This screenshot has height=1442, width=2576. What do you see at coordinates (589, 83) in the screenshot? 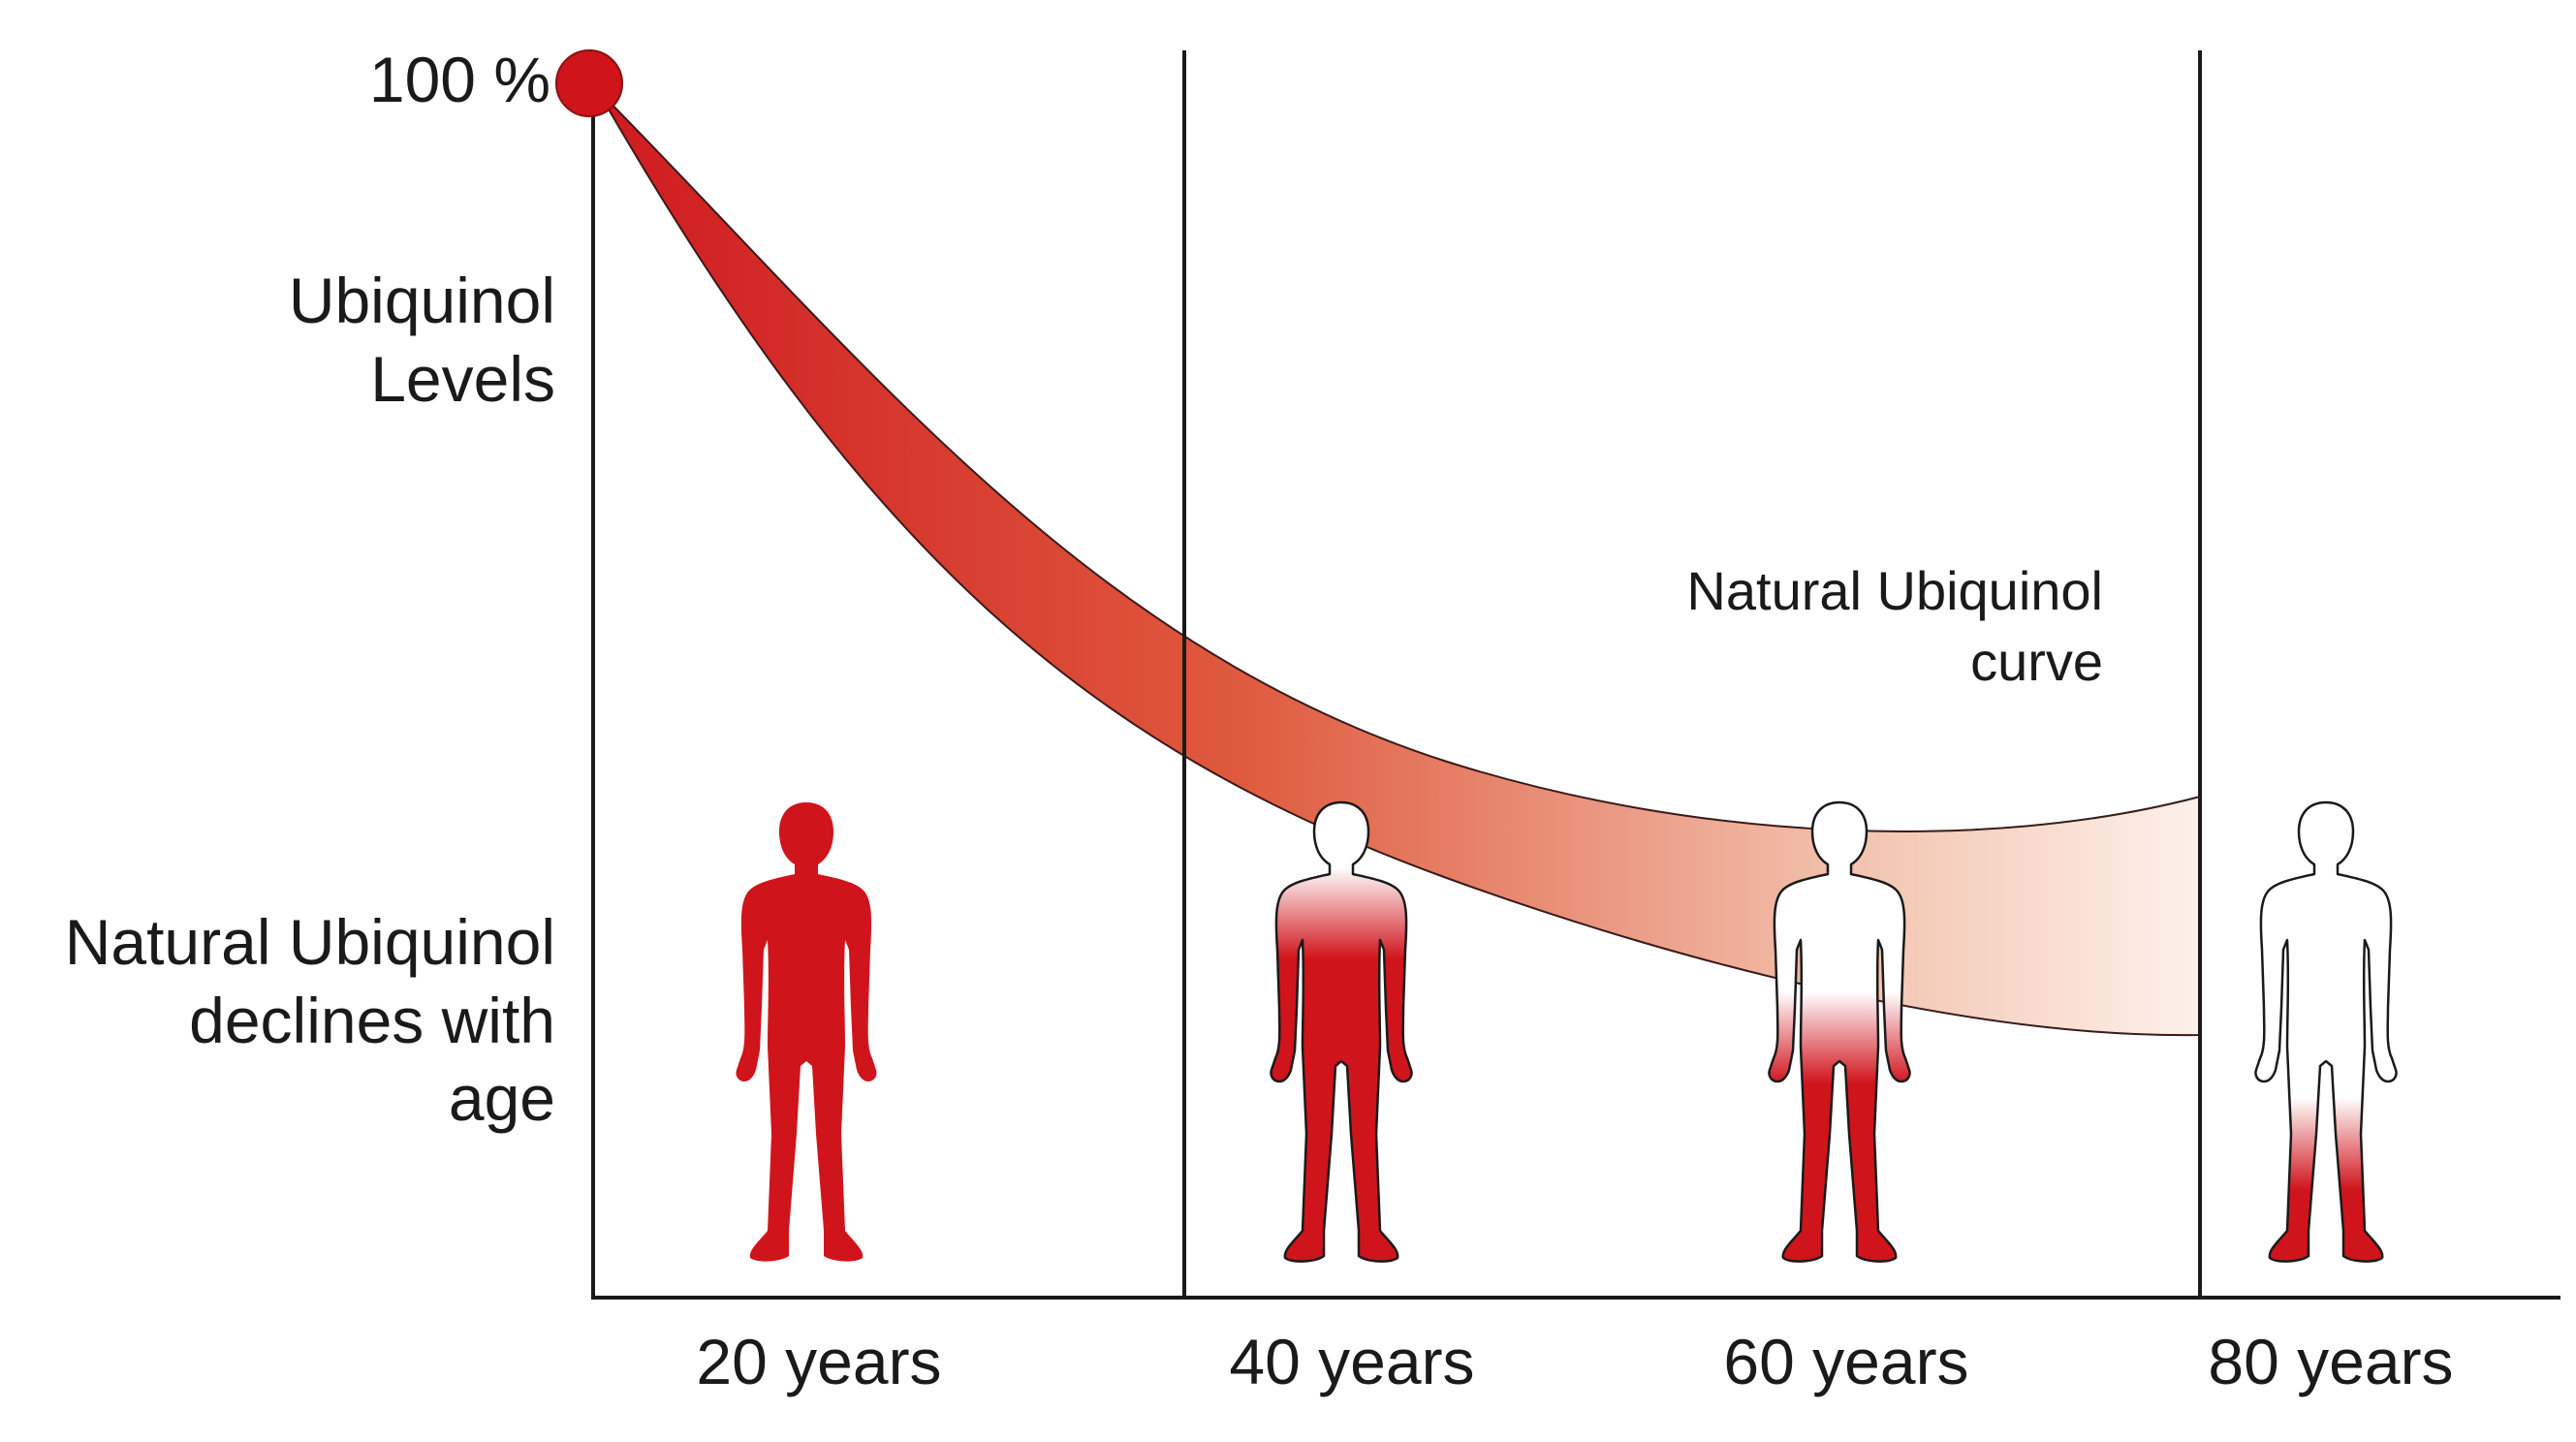
I see `start-point-marker` at bounding box center [589, 83].